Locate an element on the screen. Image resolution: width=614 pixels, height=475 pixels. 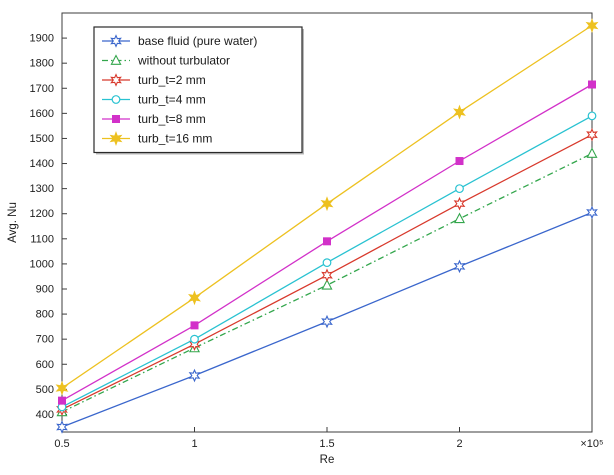
legend-label: without turbulator is located at coordinates (183, 61).